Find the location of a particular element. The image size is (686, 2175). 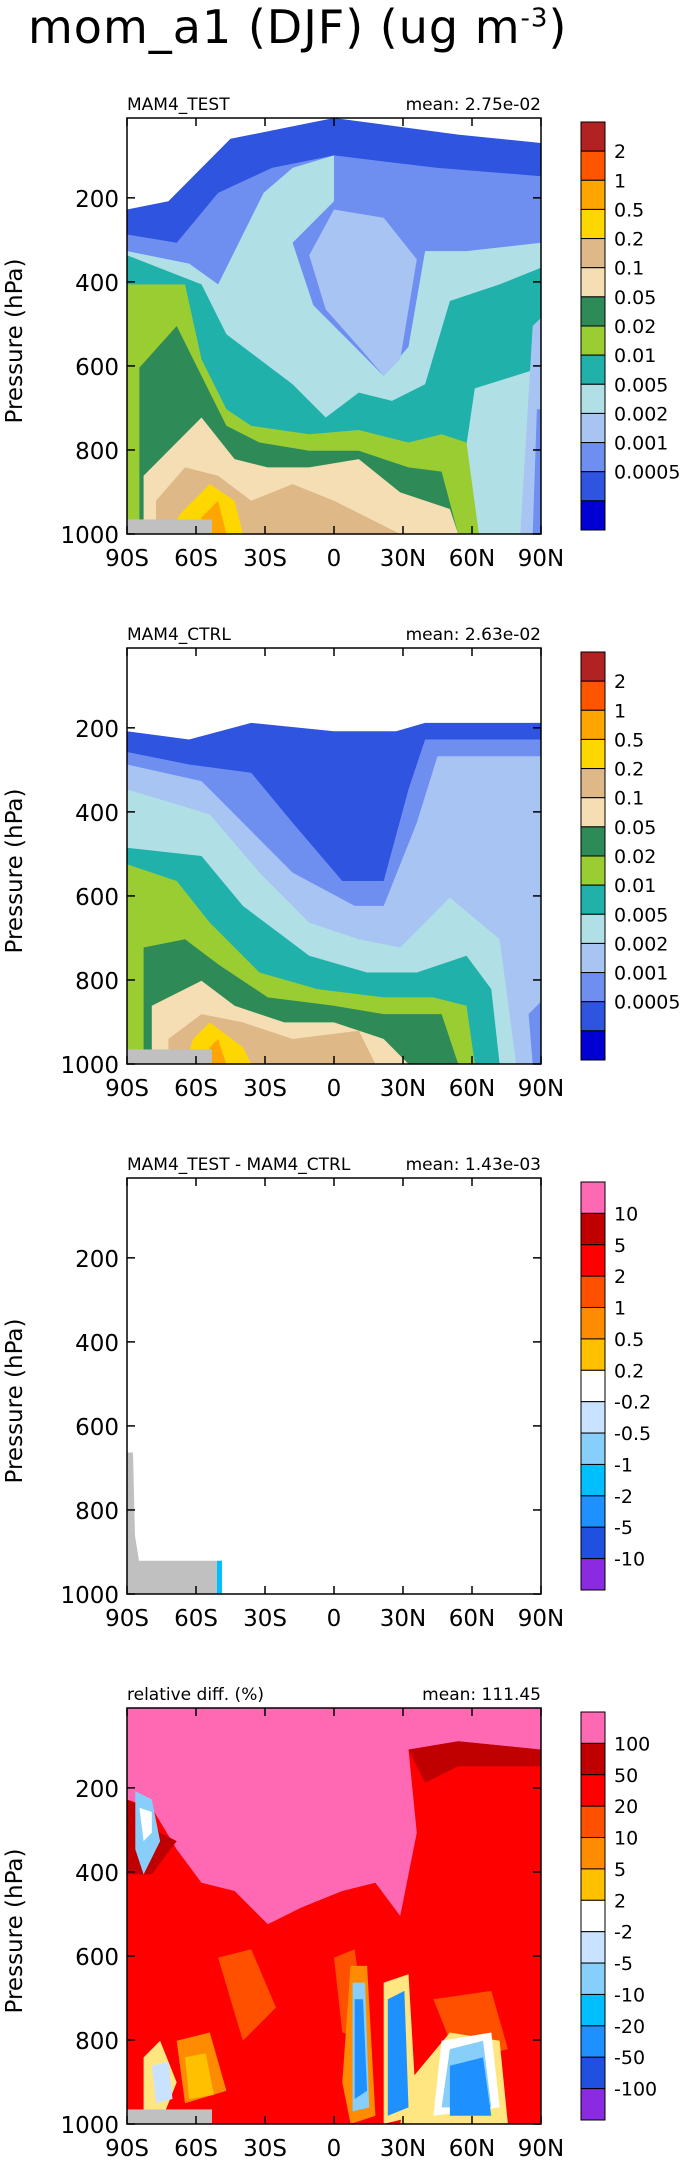

colorbar-label: 0.001 is located at coordinates (641, 974).